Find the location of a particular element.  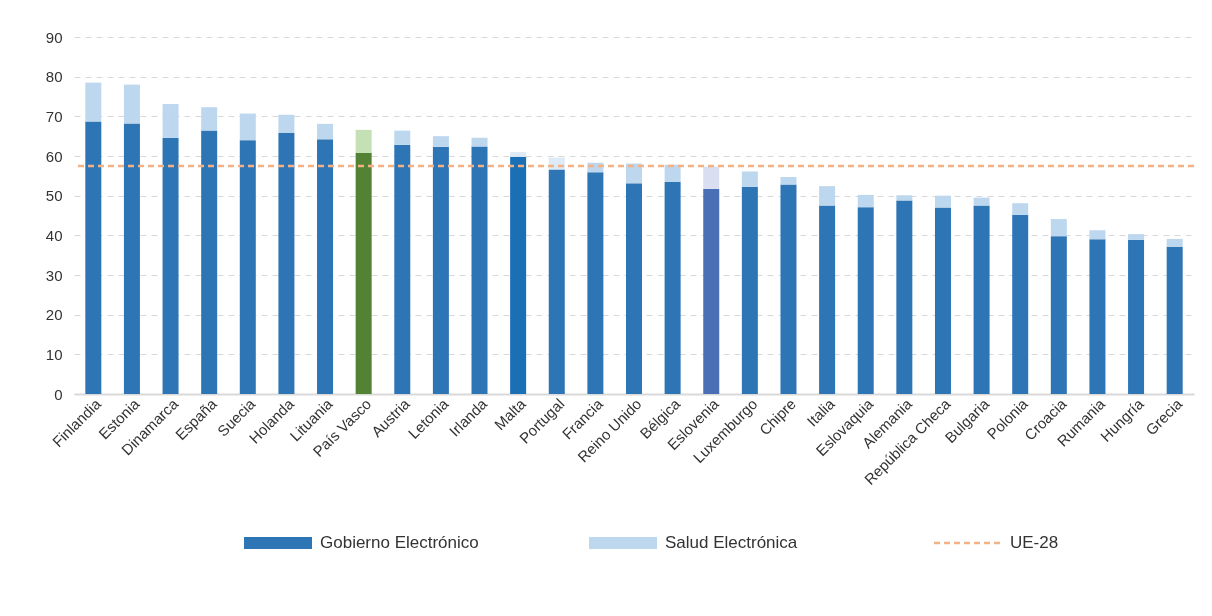

legend-label: Salud Electrónica is located at coordinates (731, 542).